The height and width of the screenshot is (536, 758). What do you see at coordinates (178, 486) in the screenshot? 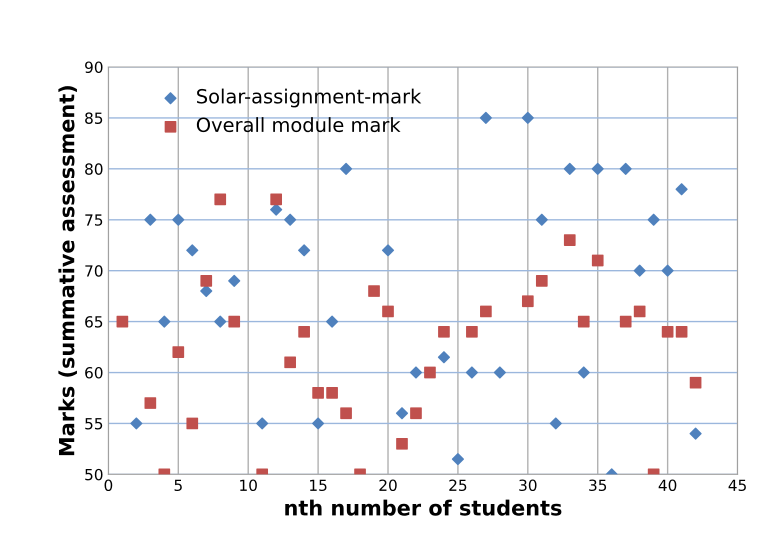
I see `x-tick-label: 5` at bounding box center [178, 486].